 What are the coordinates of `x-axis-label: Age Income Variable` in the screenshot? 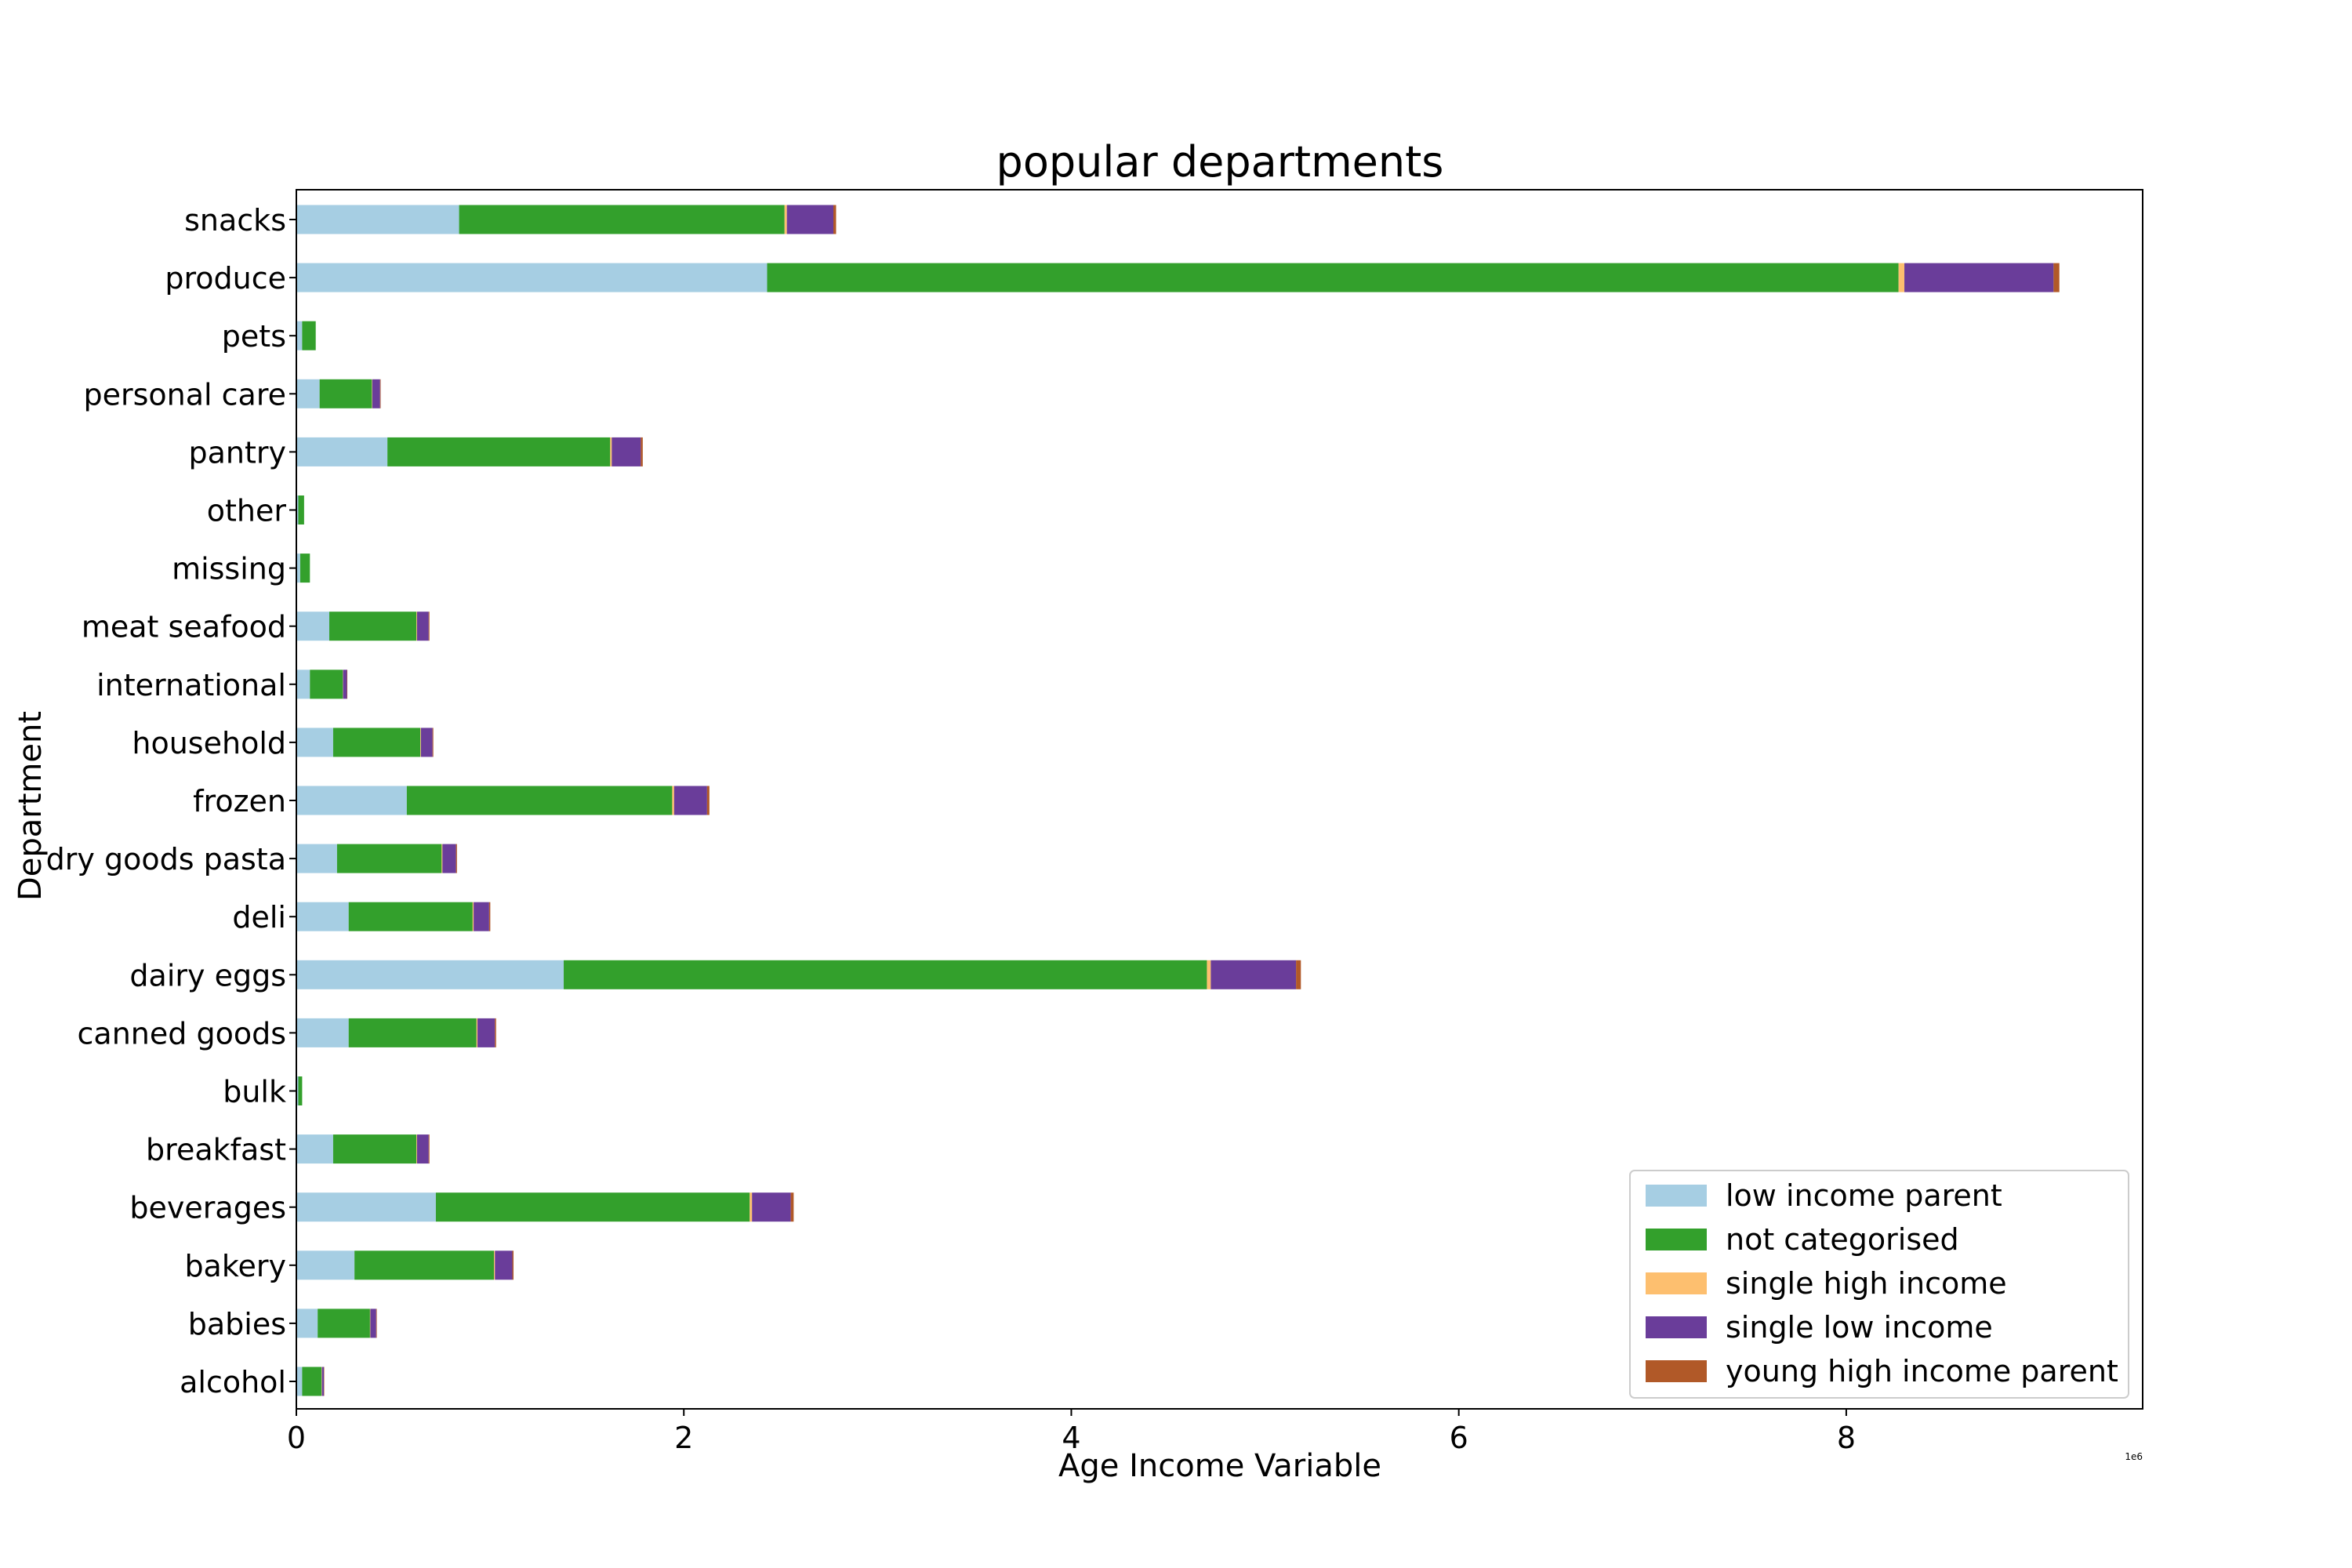 It's located at (1219, 1466).